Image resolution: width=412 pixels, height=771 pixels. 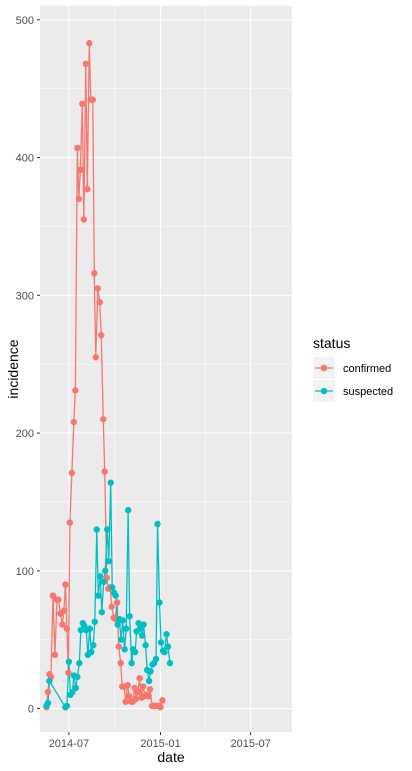 What do you see at coordinates (368, 392) in the screenshot?
I see `legend-label: suspected` at bounding box center [368, 392].